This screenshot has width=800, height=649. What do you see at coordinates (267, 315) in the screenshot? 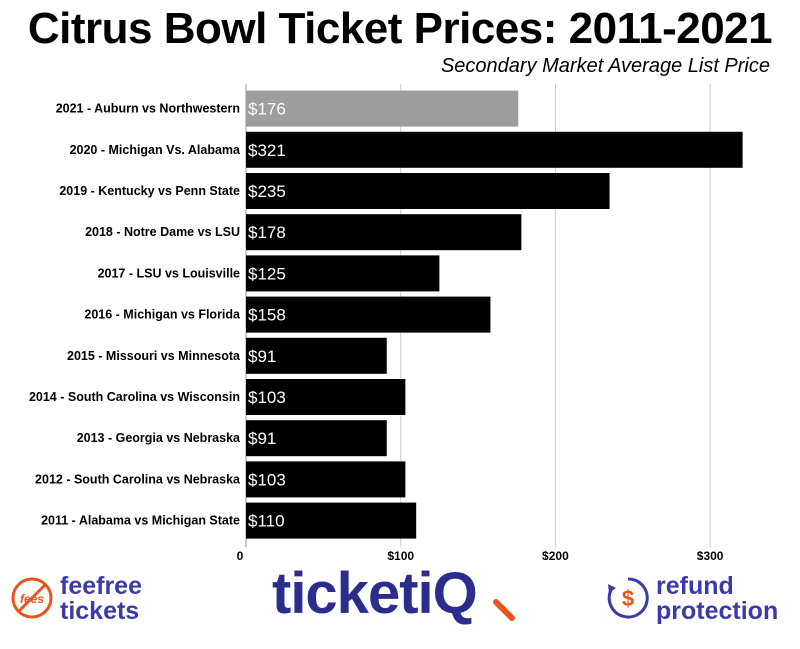
I see `value-label-5: $158` at bounding box center [267, 315].